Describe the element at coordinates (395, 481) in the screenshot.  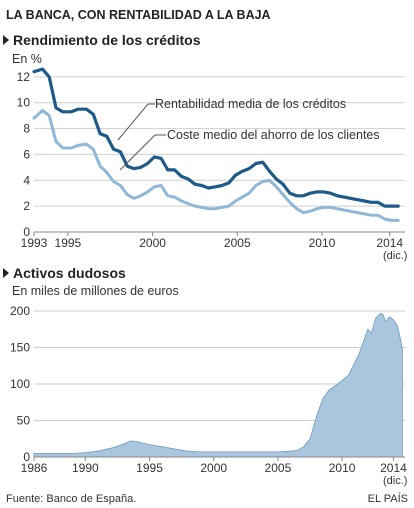
I see `chart-2-x-note: (dic.)` at that location.